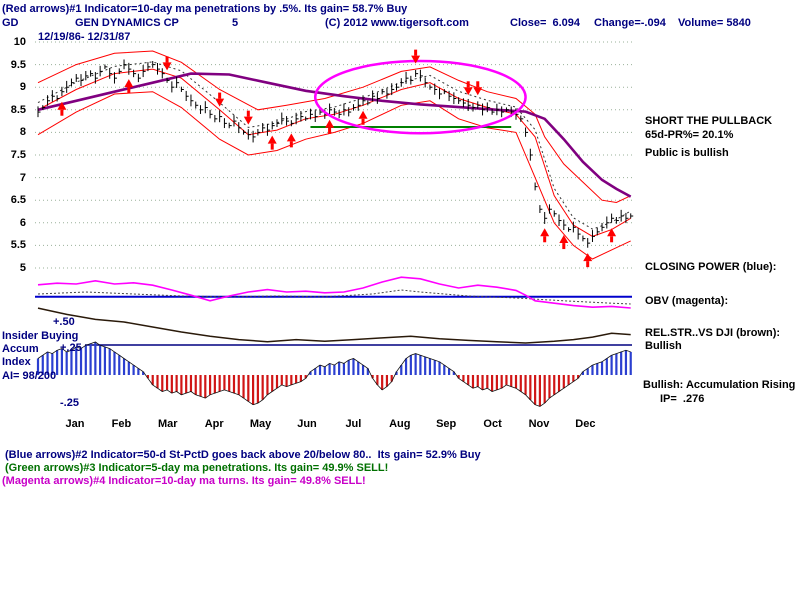  I want to click on accum-label: Accum, so click(20, 349).